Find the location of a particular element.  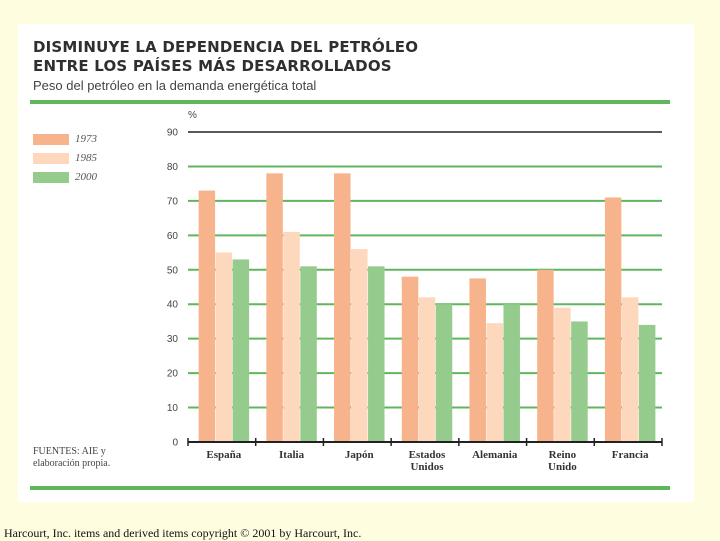

category-label-6-0: Francia is located at coordinates (630, 455).